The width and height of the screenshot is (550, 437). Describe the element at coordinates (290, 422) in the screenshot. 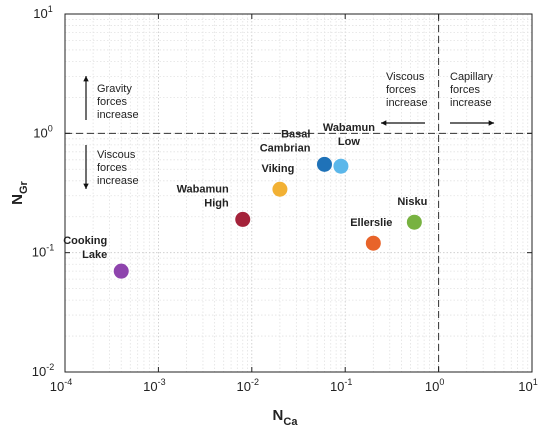

I see `x-axis-label-sub: Ca` at that location.